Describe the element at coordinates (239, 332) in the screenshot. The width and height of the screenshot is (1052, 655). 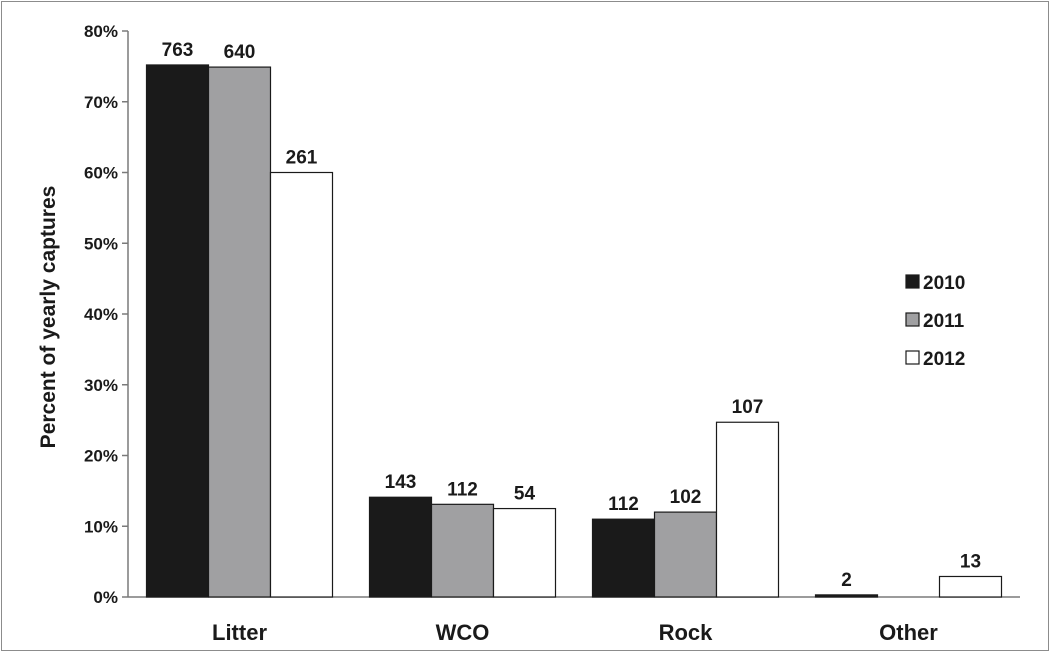
I see `bar-litter-2011` at that location.